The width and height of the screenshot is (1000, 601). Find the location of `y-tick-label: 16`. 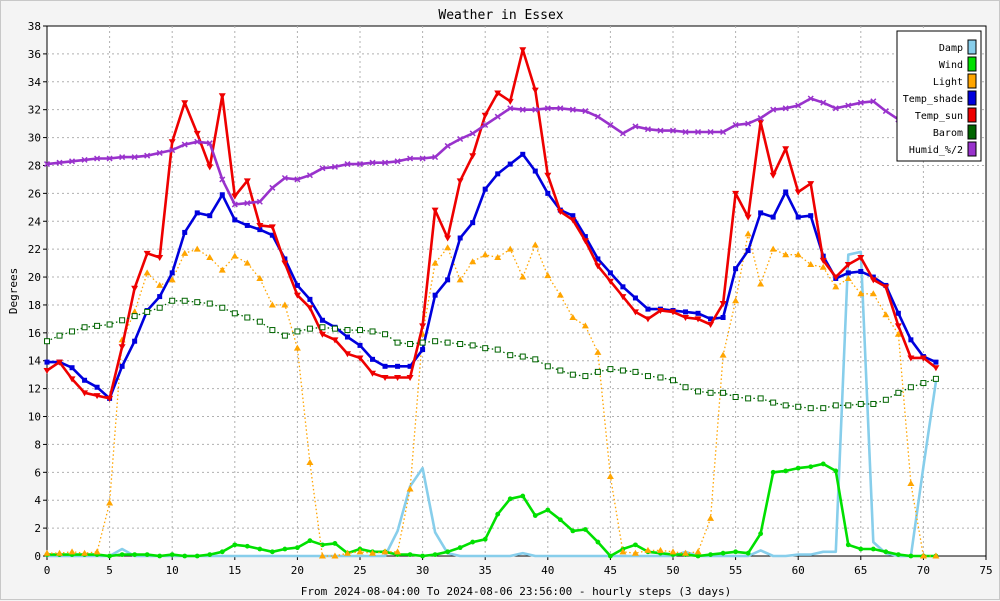

y-tick-label: 16 is located at coordinates (34, 333).